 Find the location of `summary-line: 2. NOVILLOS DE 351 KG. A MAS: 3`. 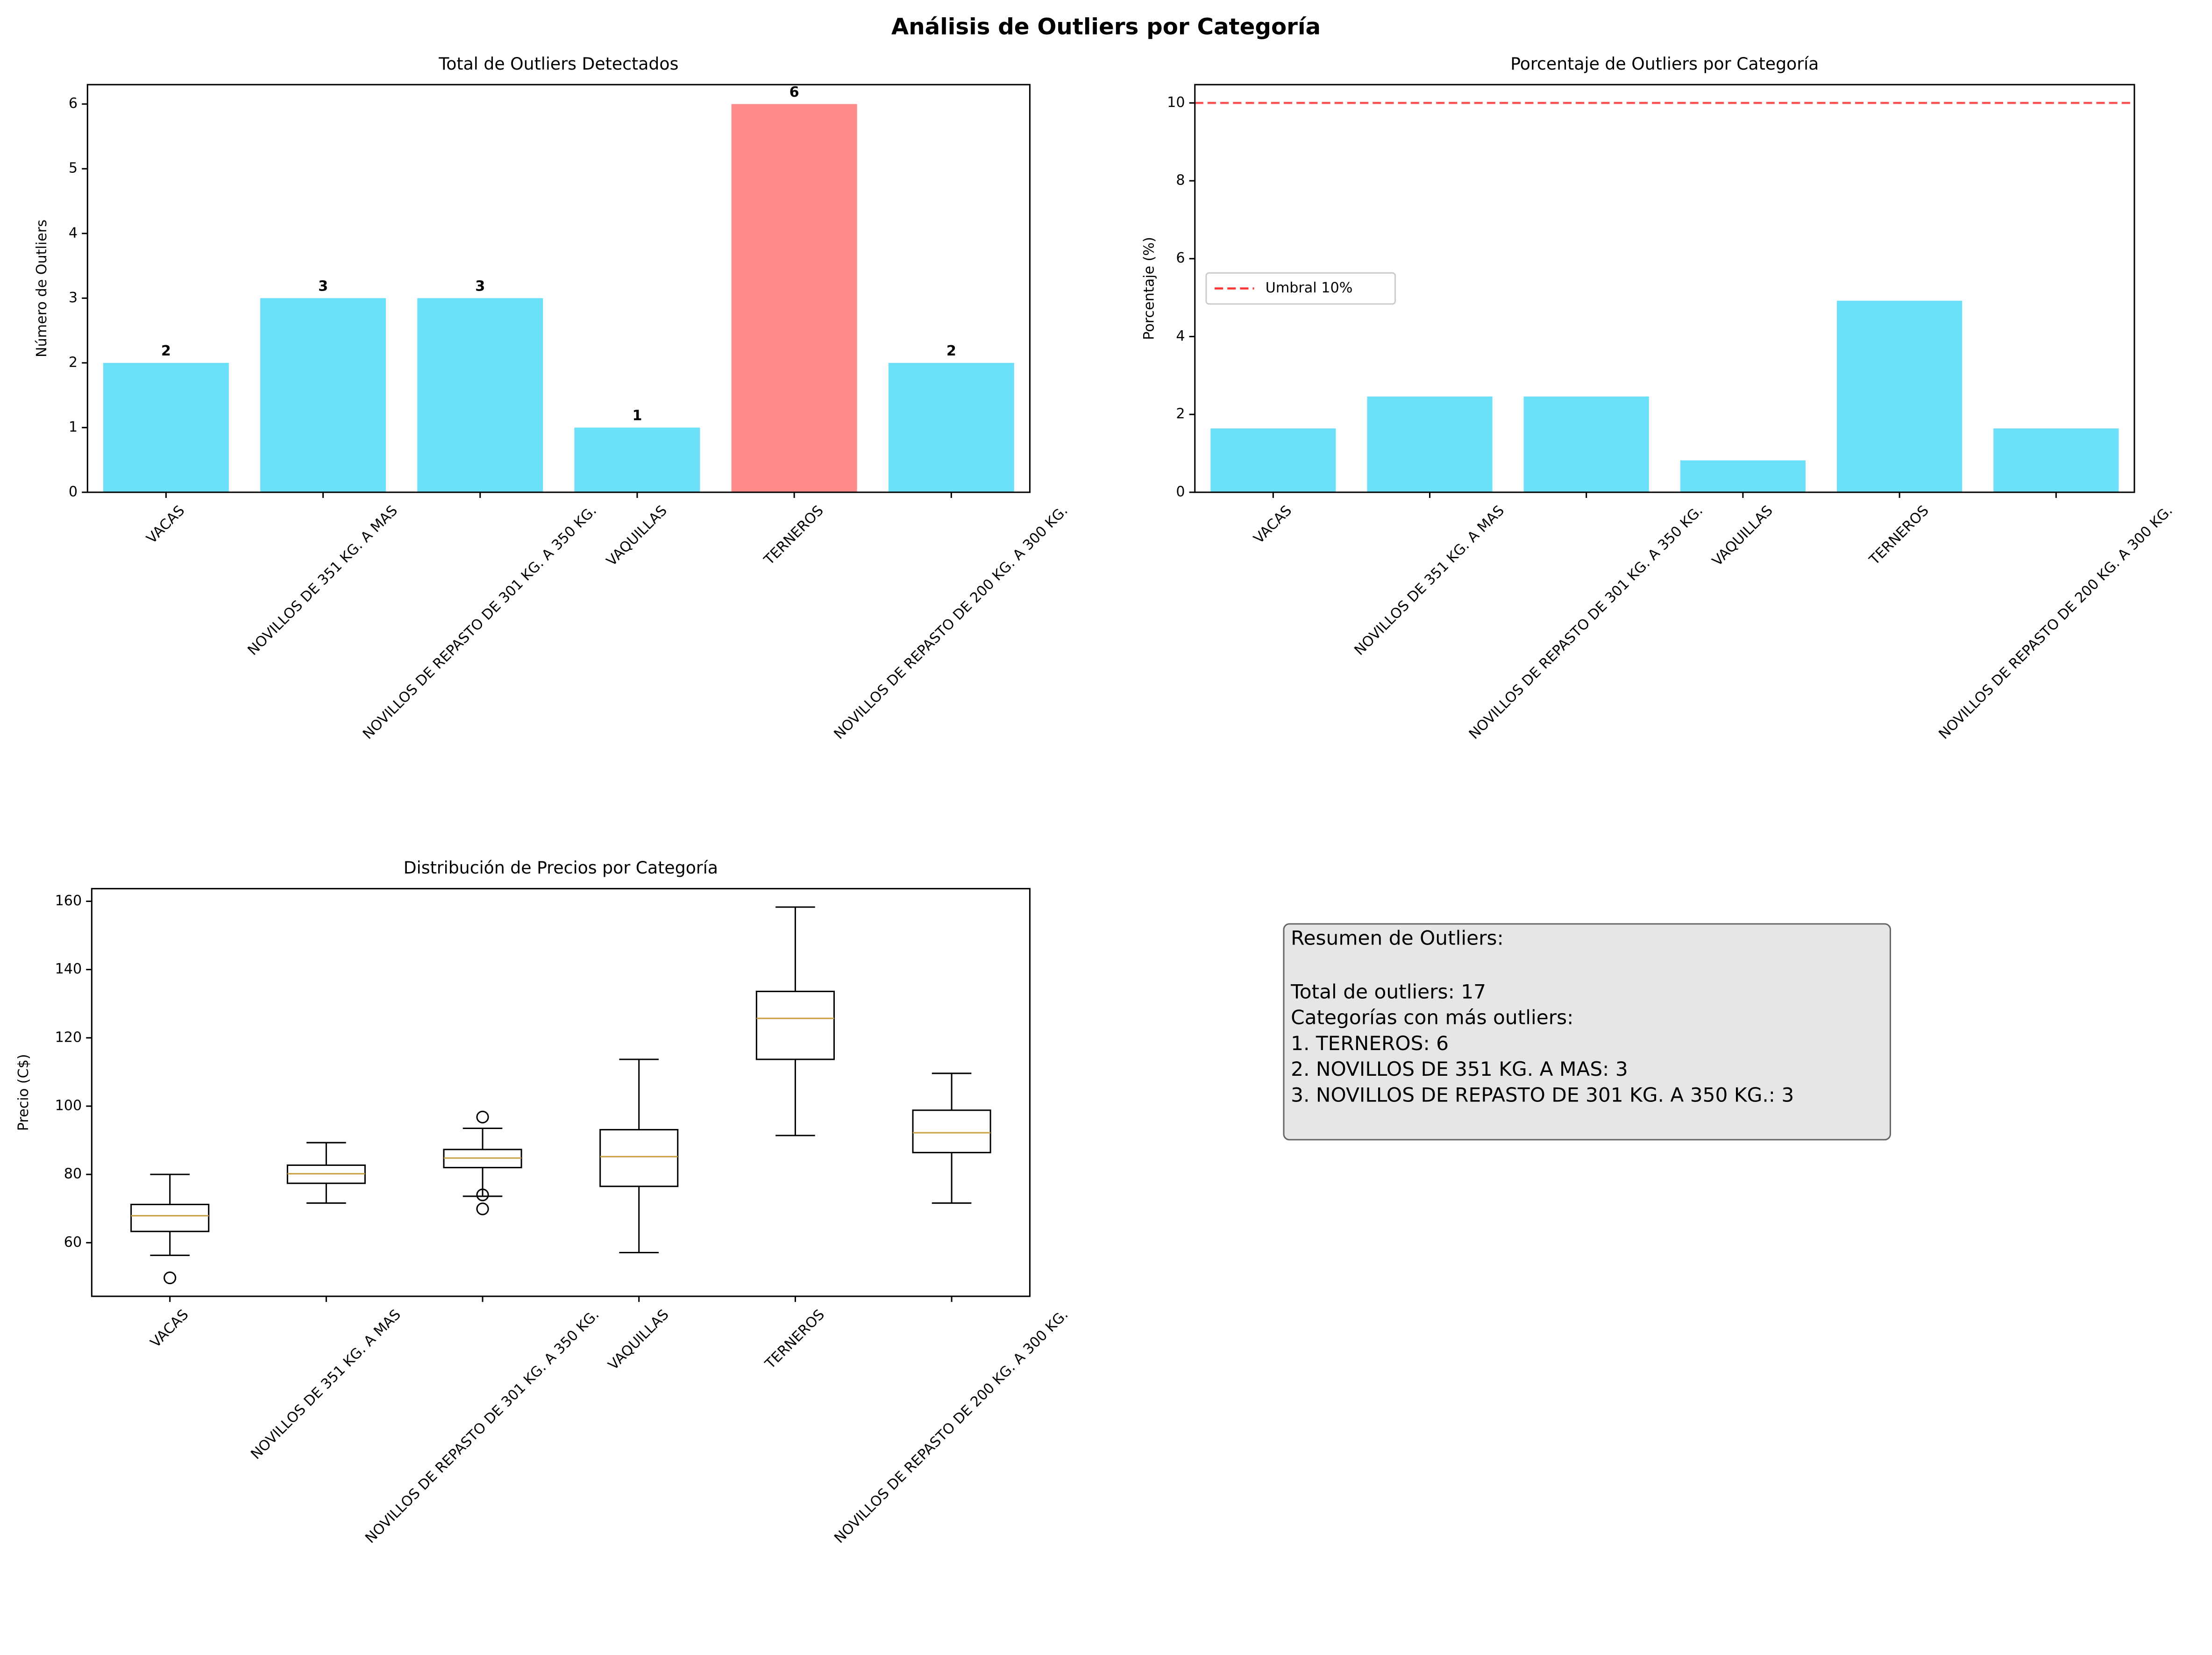

summary-line: 2. NOVILLOS DE 351 KG. A MAS: 3 is located at coordinates (1459, 1069).